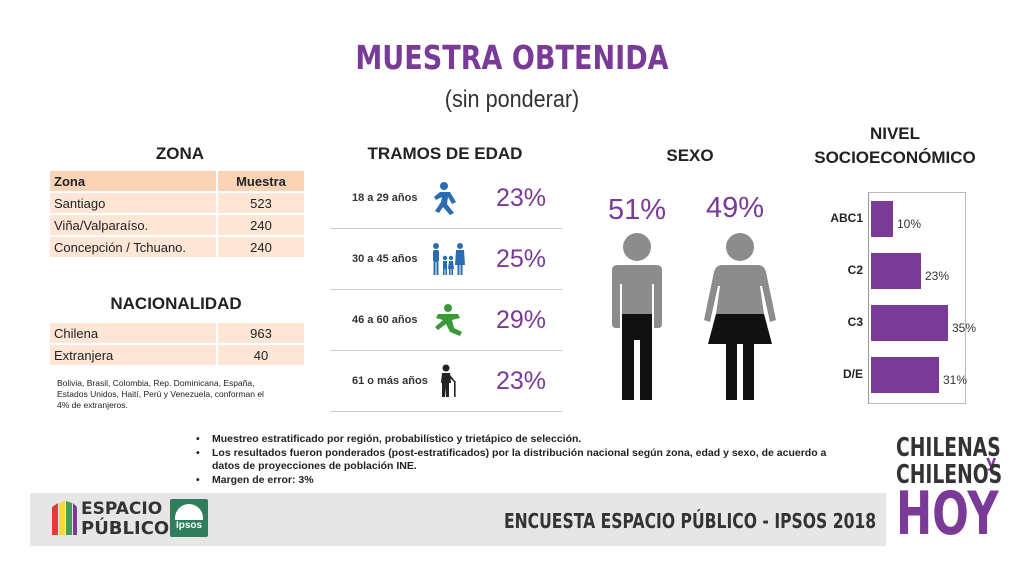  What do you see at coordinates (180, 153) in the screenshot?
I see `zona-heading: ZONA` at bounding box center [180, 153].